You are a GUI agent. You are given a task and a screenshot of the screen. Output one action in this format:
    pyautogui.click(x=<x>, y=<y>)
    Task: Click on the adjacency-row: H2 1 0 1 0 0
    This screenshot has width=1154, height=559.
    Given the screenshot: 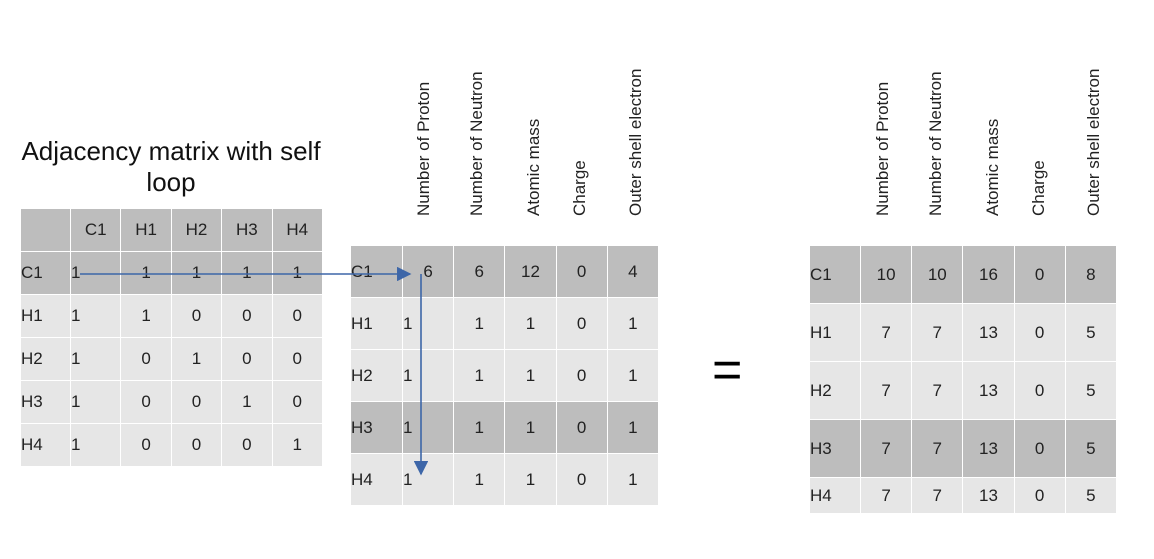 What is the action you would take?
    pyautogui.click(x=172, y=359)
    